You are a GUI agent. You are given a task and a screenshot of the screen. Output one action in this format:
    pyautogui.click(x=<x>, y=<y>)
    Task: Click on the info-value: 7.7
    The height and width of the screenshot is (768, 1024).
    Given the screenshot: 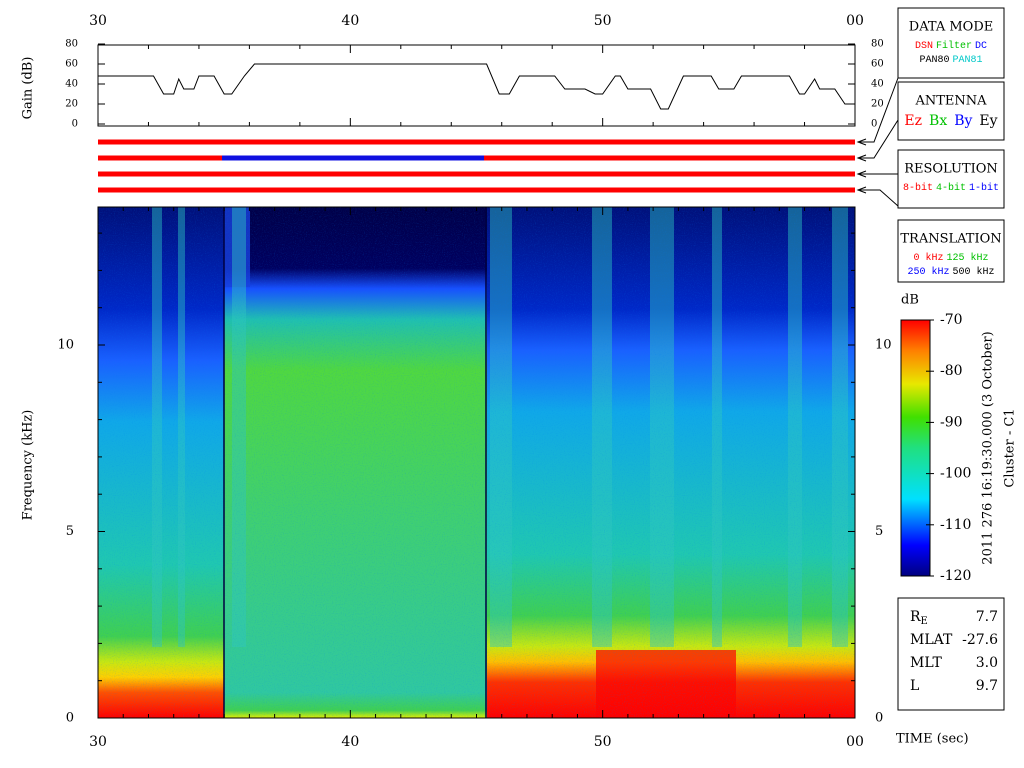 What is the action you would take?
    pyautogui.click(x=987, y=617)
    